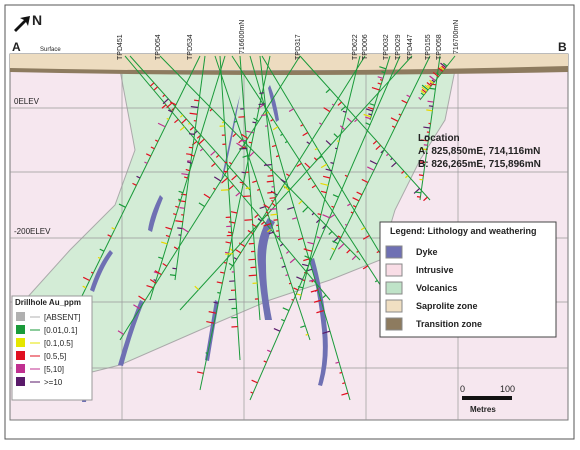  I want to click on legend-label: Transition zone, so click(449, 324).